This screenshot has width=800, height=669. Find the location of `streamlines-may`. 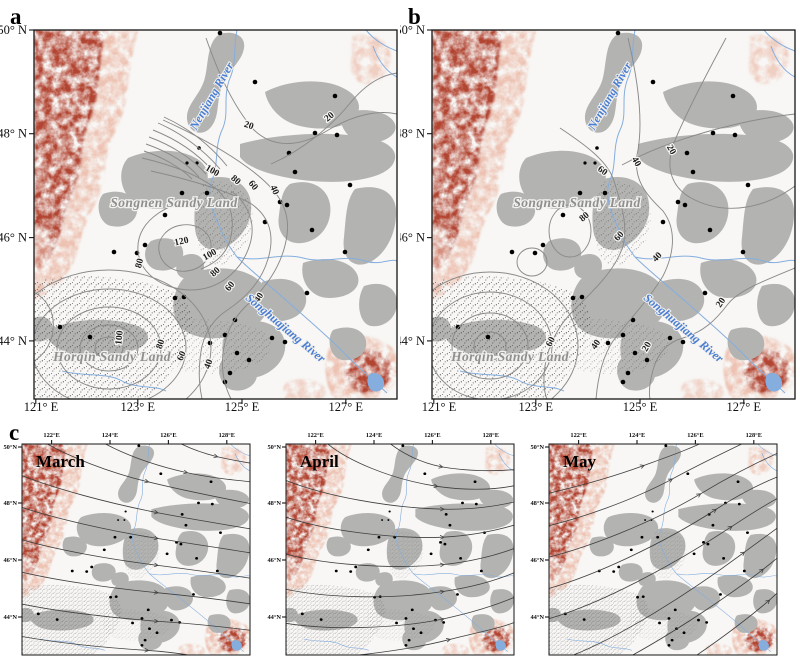

streamlines-may is located at coordinates (663, 549).